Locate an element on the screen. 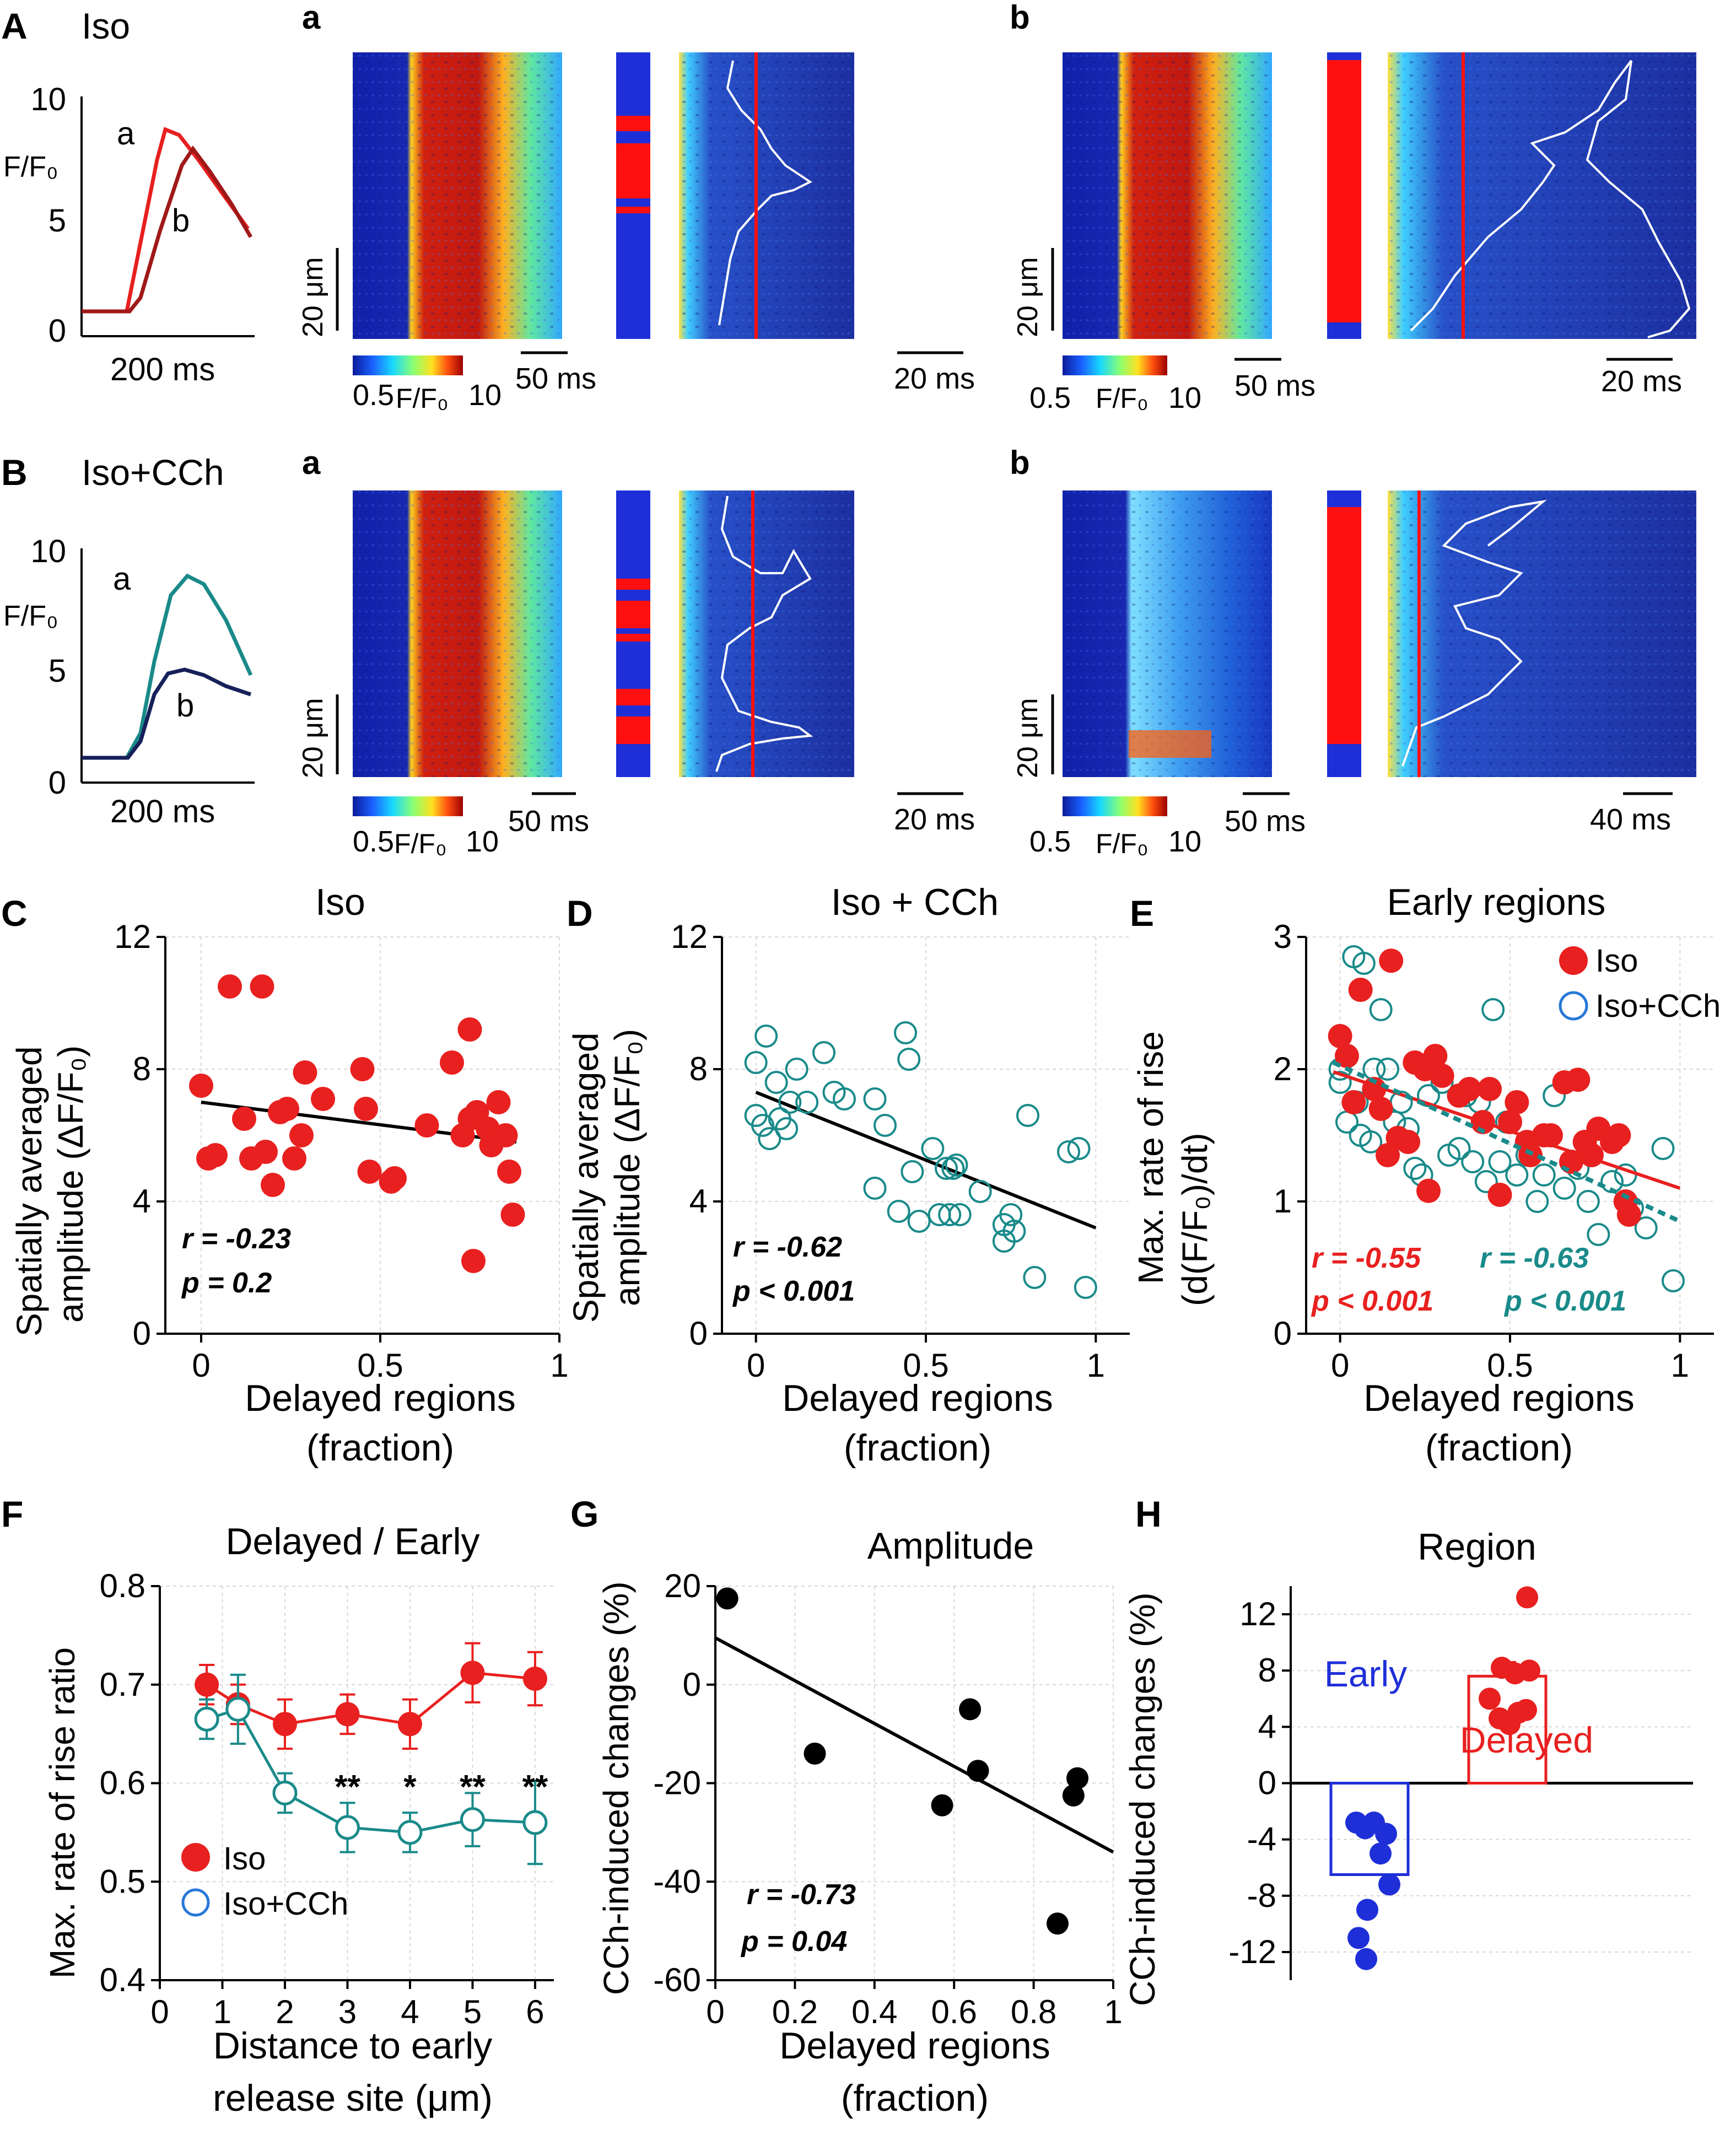  y-tick-label: -12 is located at coordinates (1252, 1951).